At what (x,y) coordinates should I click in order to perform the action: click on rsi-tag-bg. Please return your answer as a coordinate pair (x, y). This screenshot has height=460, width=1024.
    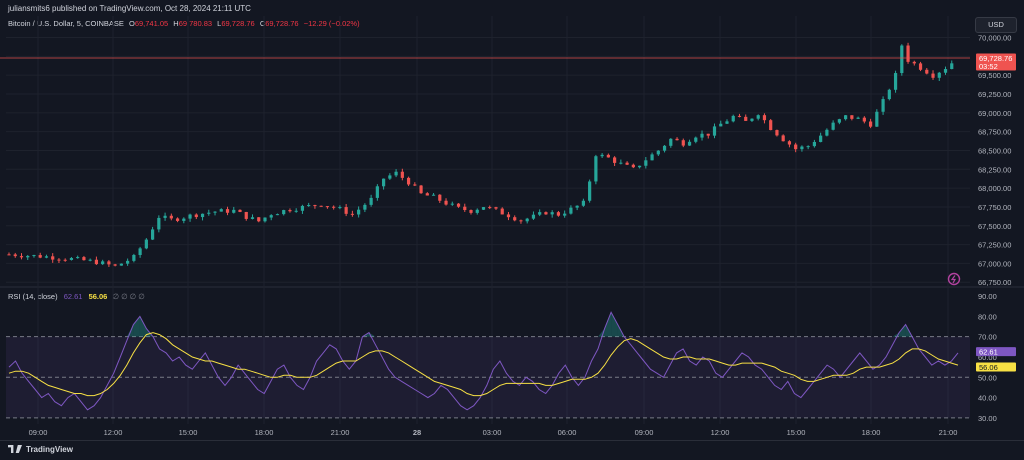
    Looking at the image, I should click on (996, 352).